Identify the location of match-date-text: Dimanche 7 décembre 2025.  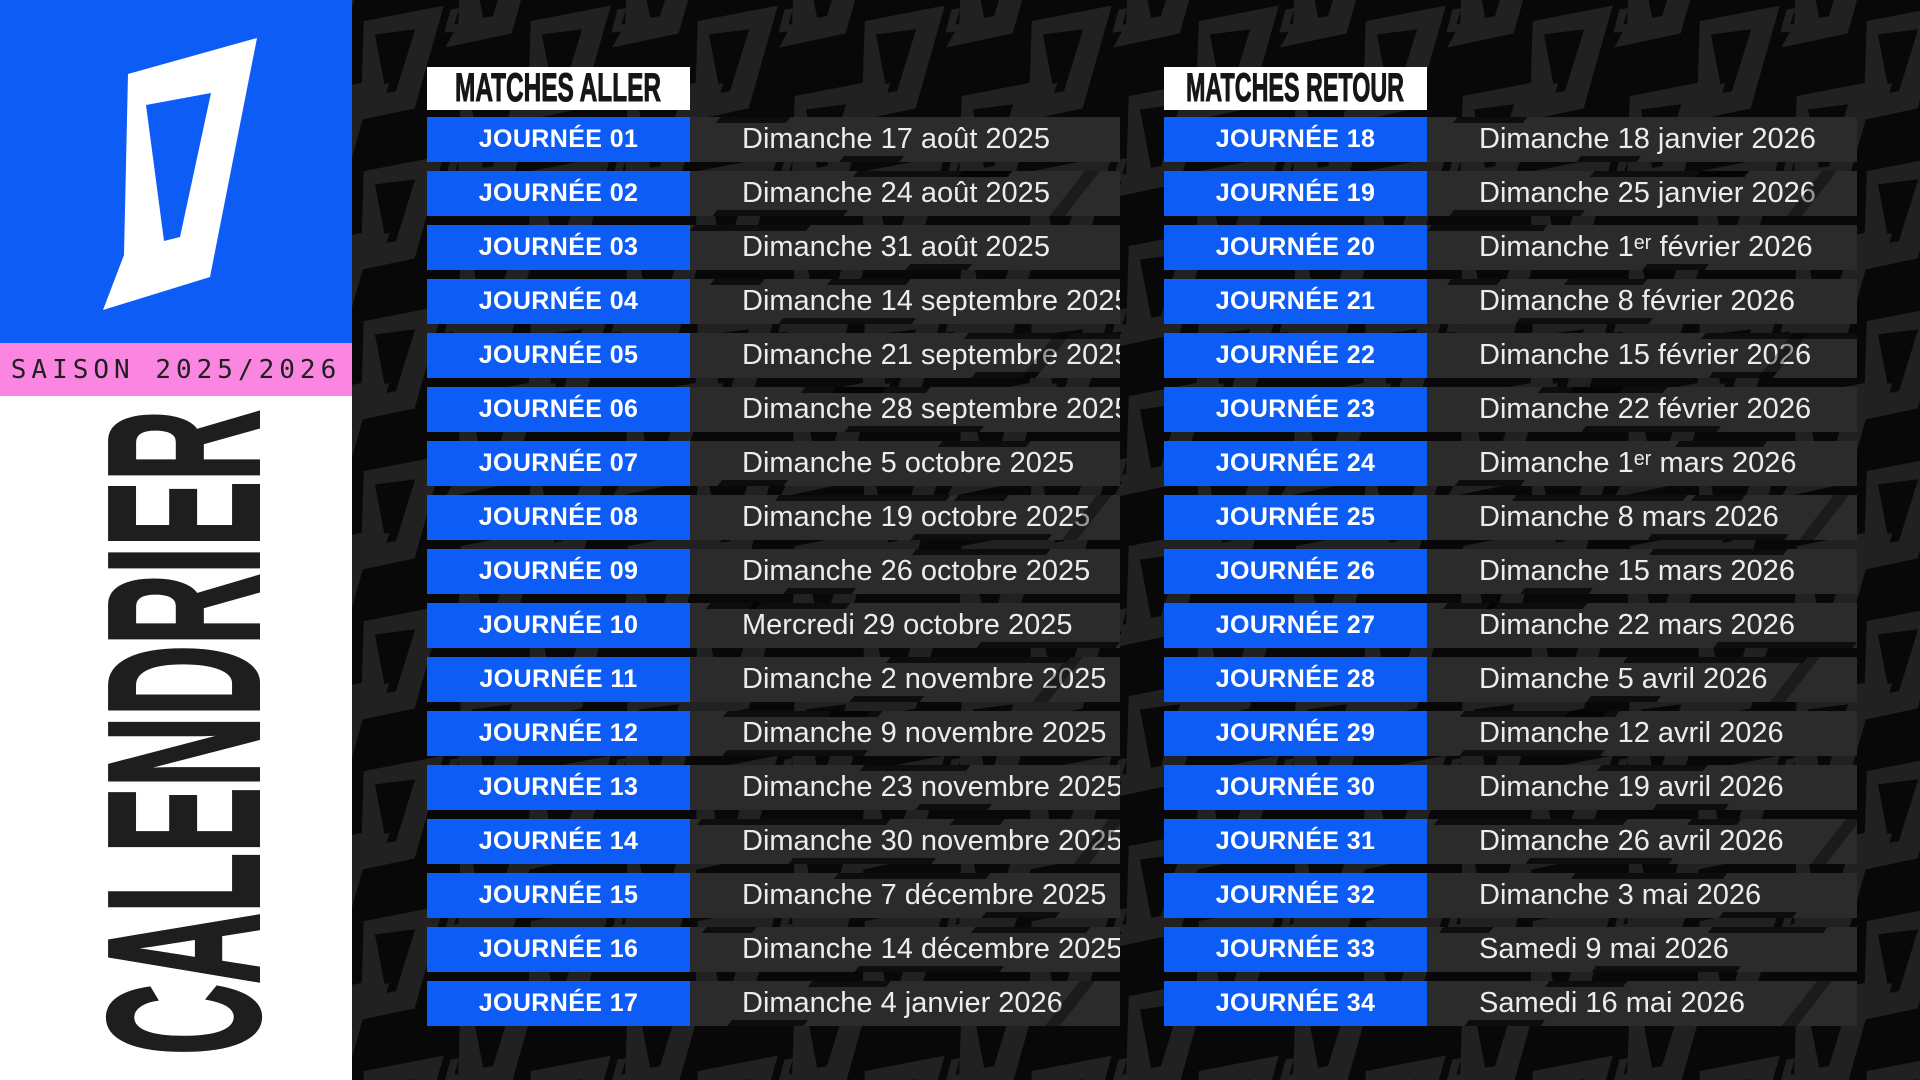
(924, 895).